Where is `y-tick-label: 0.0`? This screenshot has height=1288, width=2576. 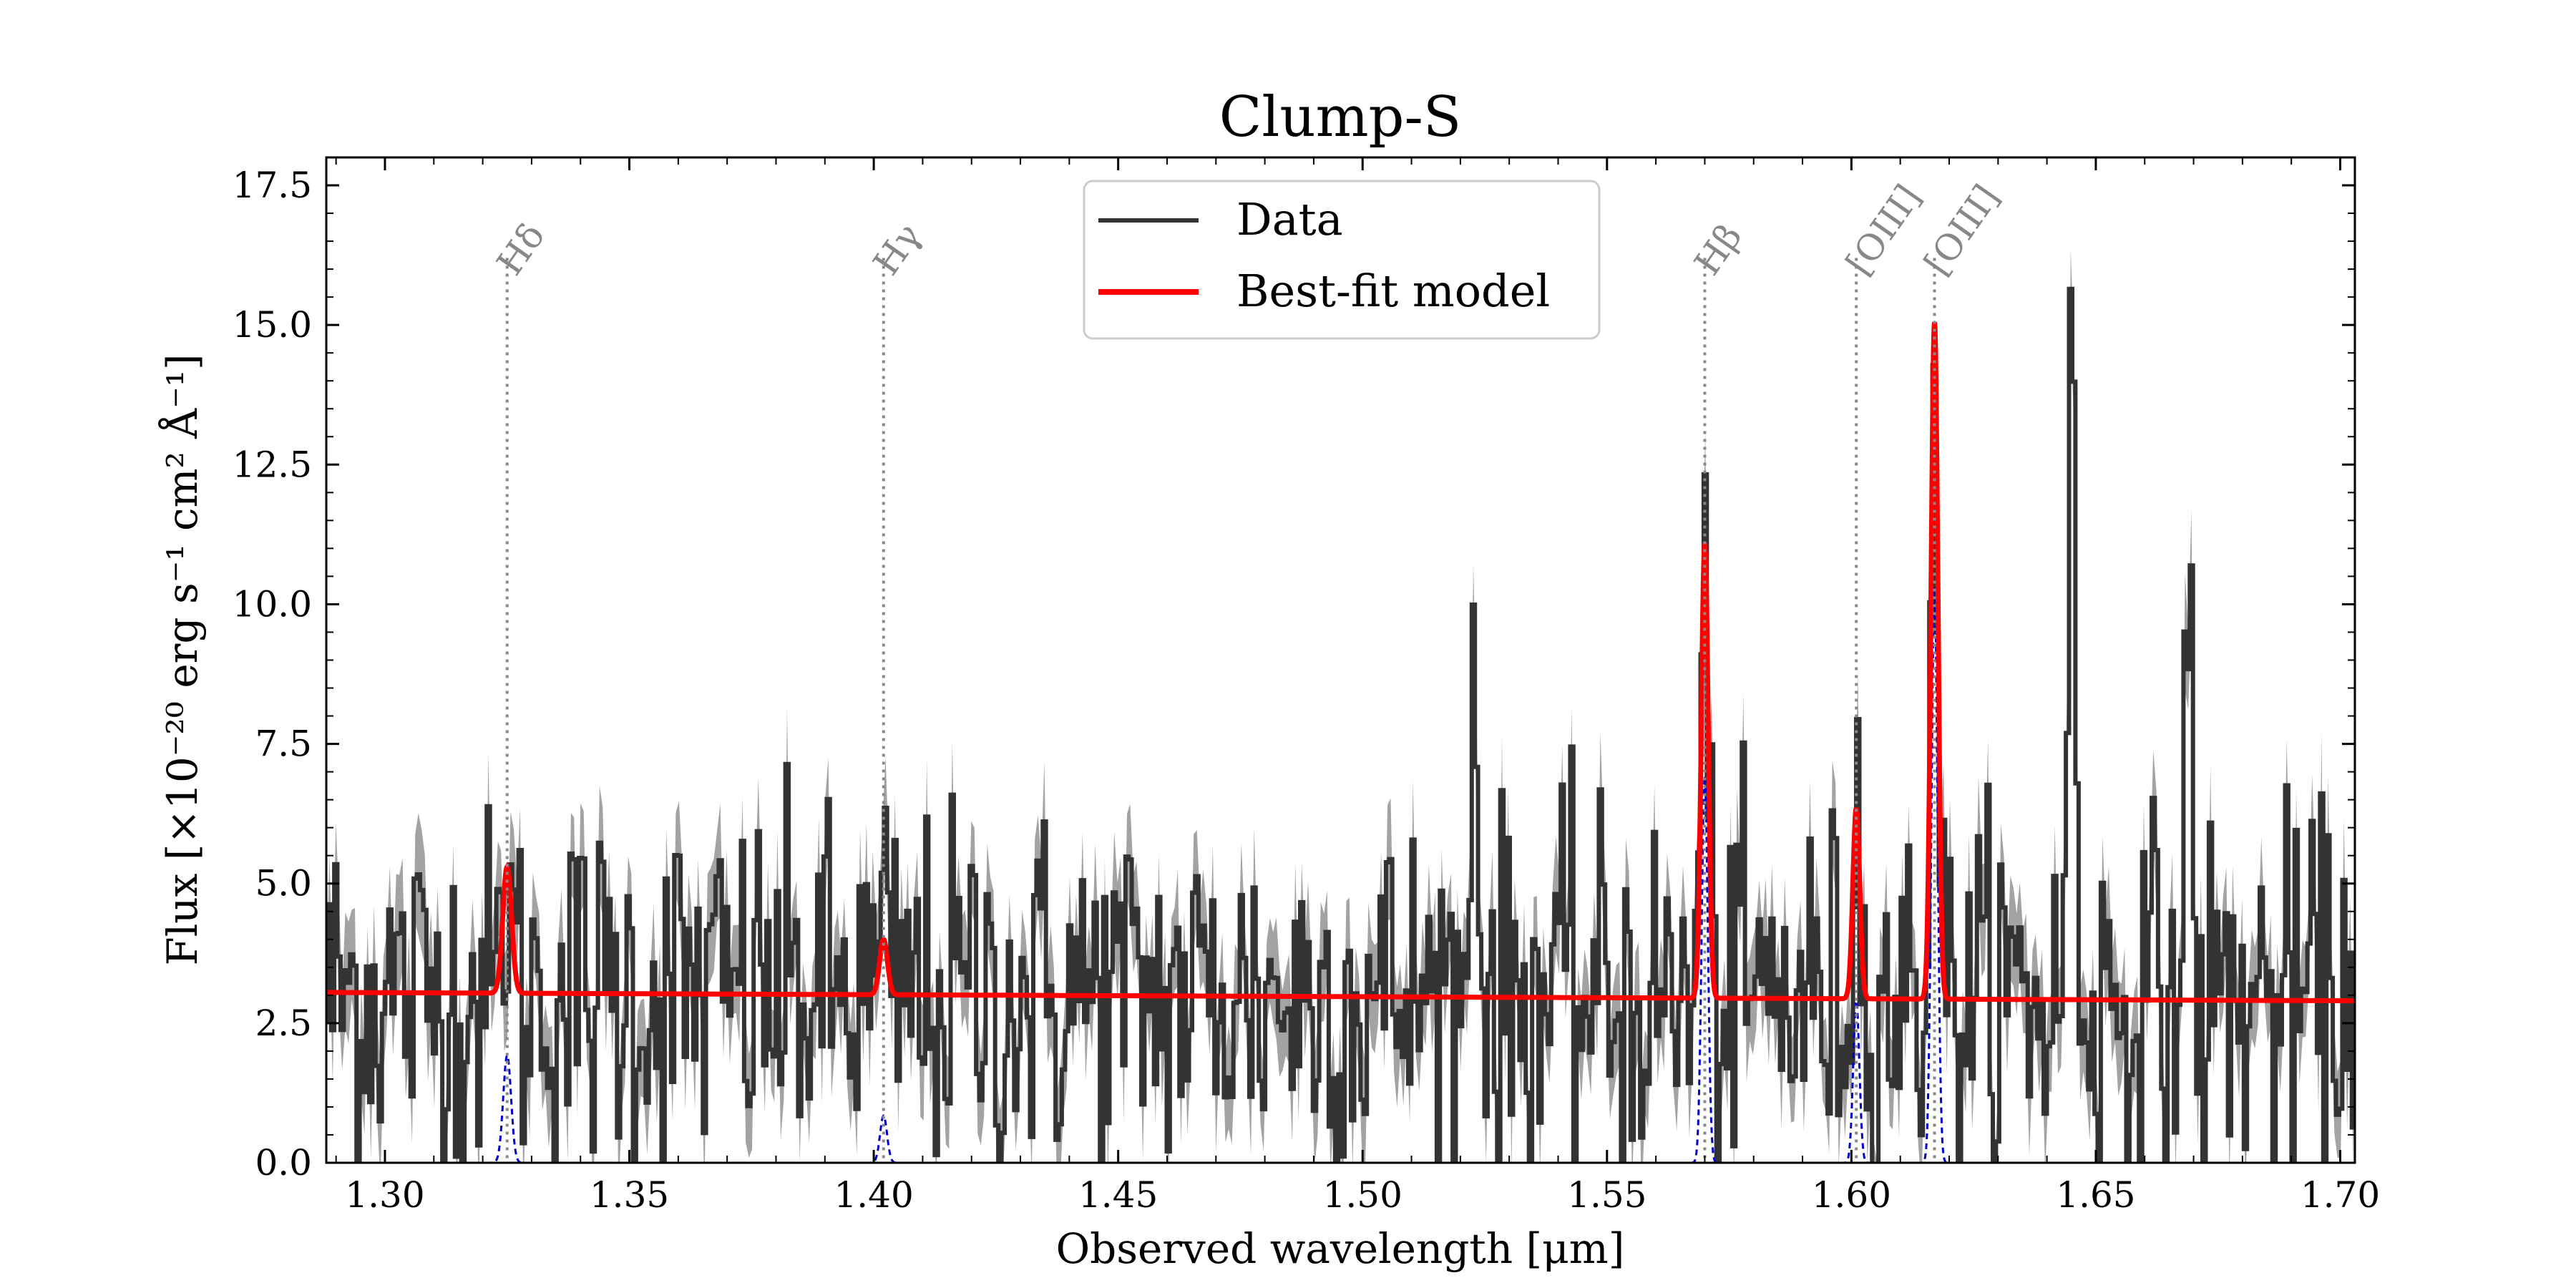
y-tick-label: 0.0 is located at coordinates (283, 1163).